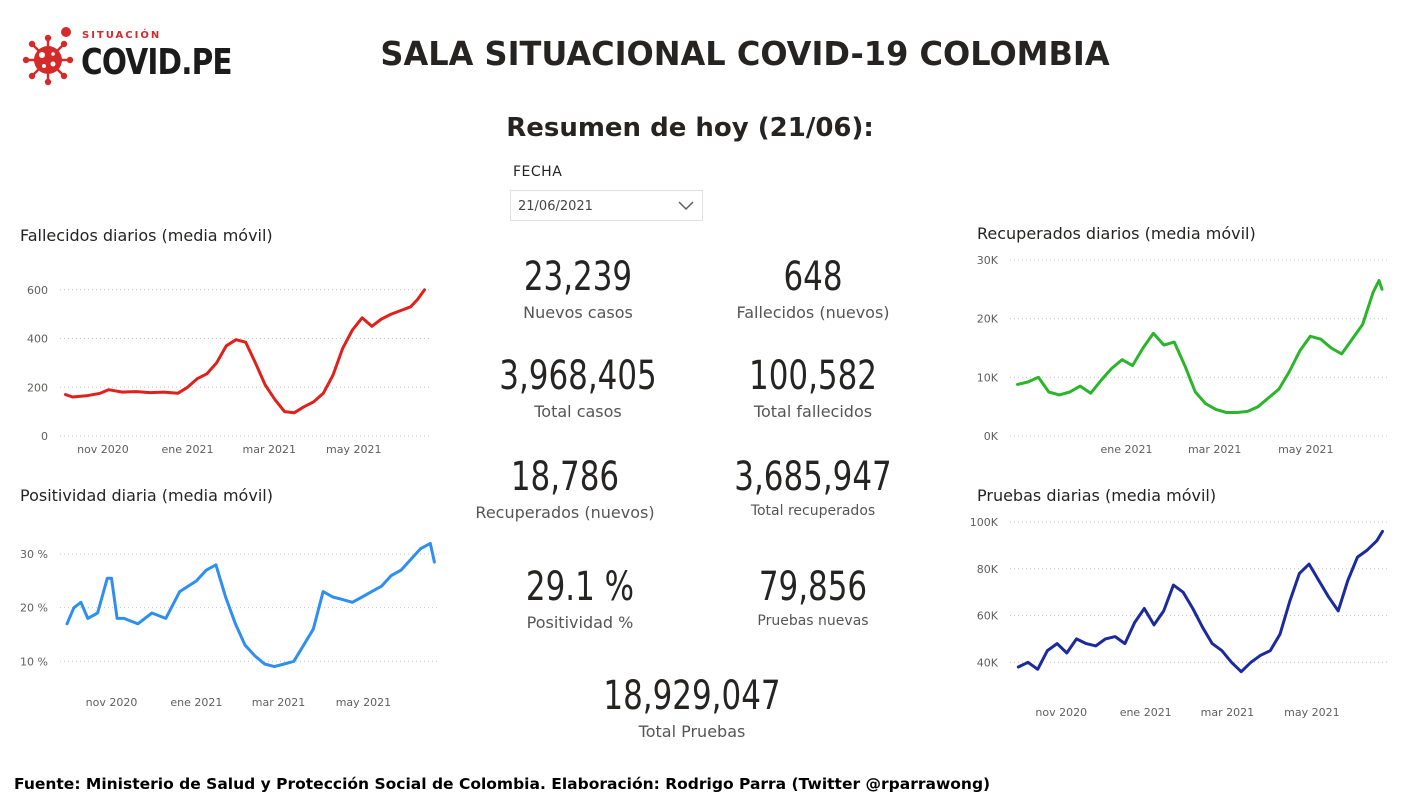  Describe the element at coordinates (578, 312) in the screenshot. I see `kpi-label: Nuevos casos` at that location.